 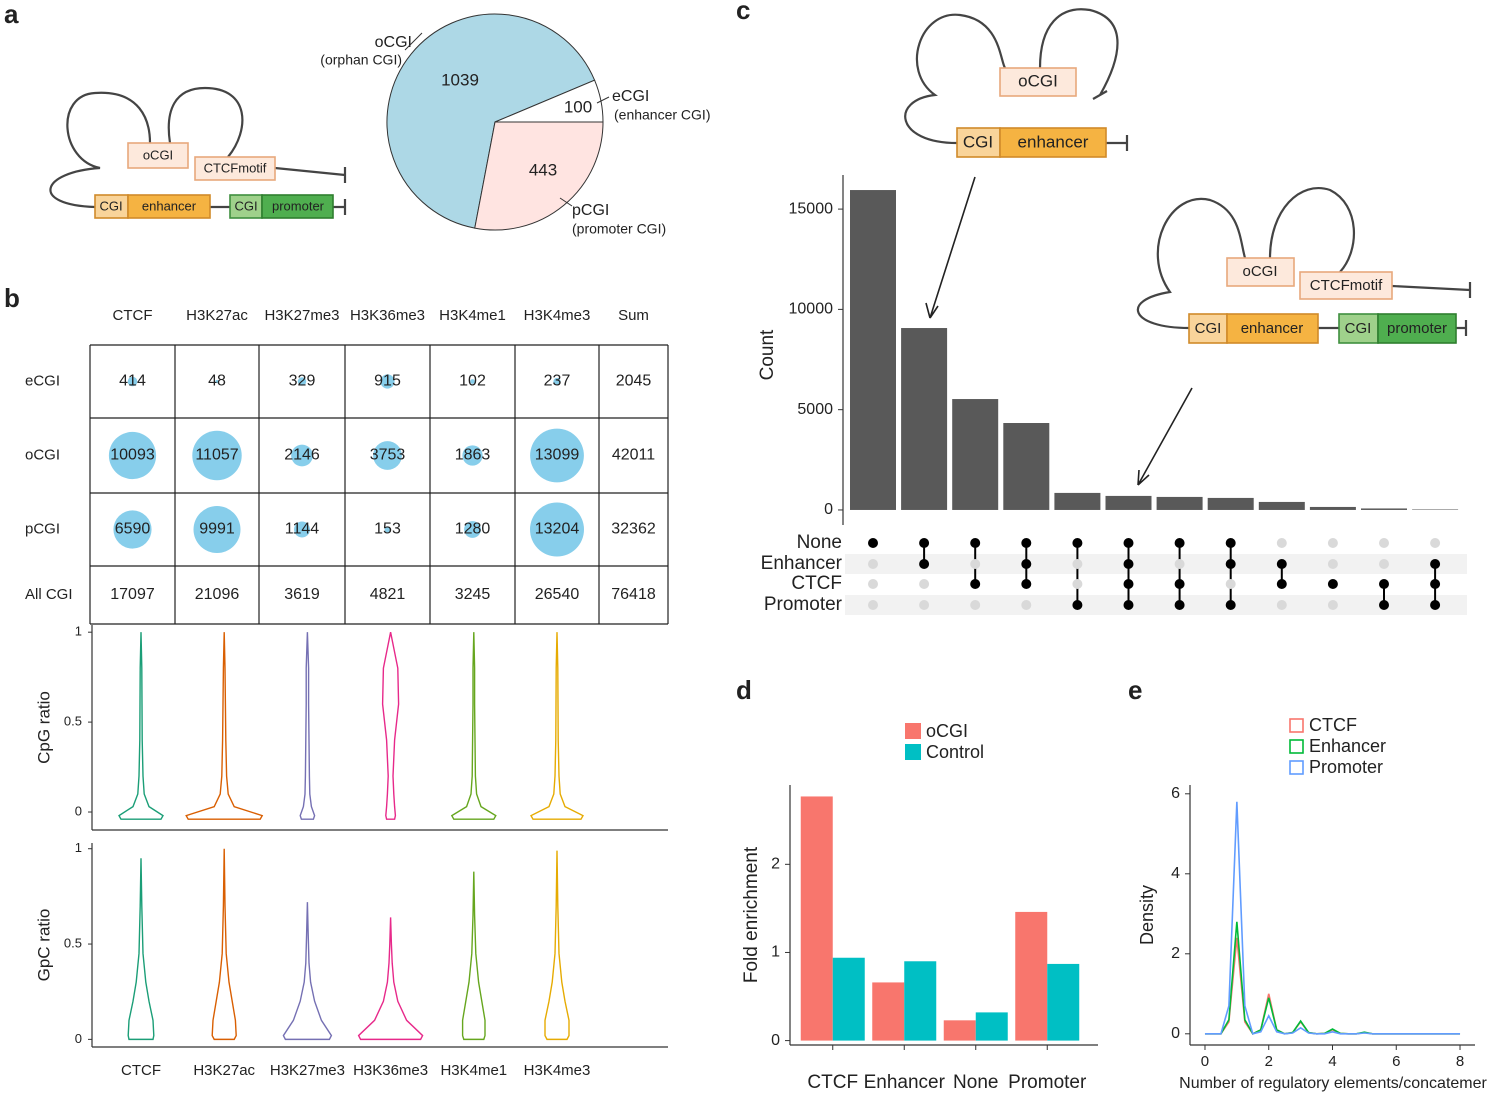 I want to click on x-tick-label: H3K4me1, so click(x=473, y=1070).